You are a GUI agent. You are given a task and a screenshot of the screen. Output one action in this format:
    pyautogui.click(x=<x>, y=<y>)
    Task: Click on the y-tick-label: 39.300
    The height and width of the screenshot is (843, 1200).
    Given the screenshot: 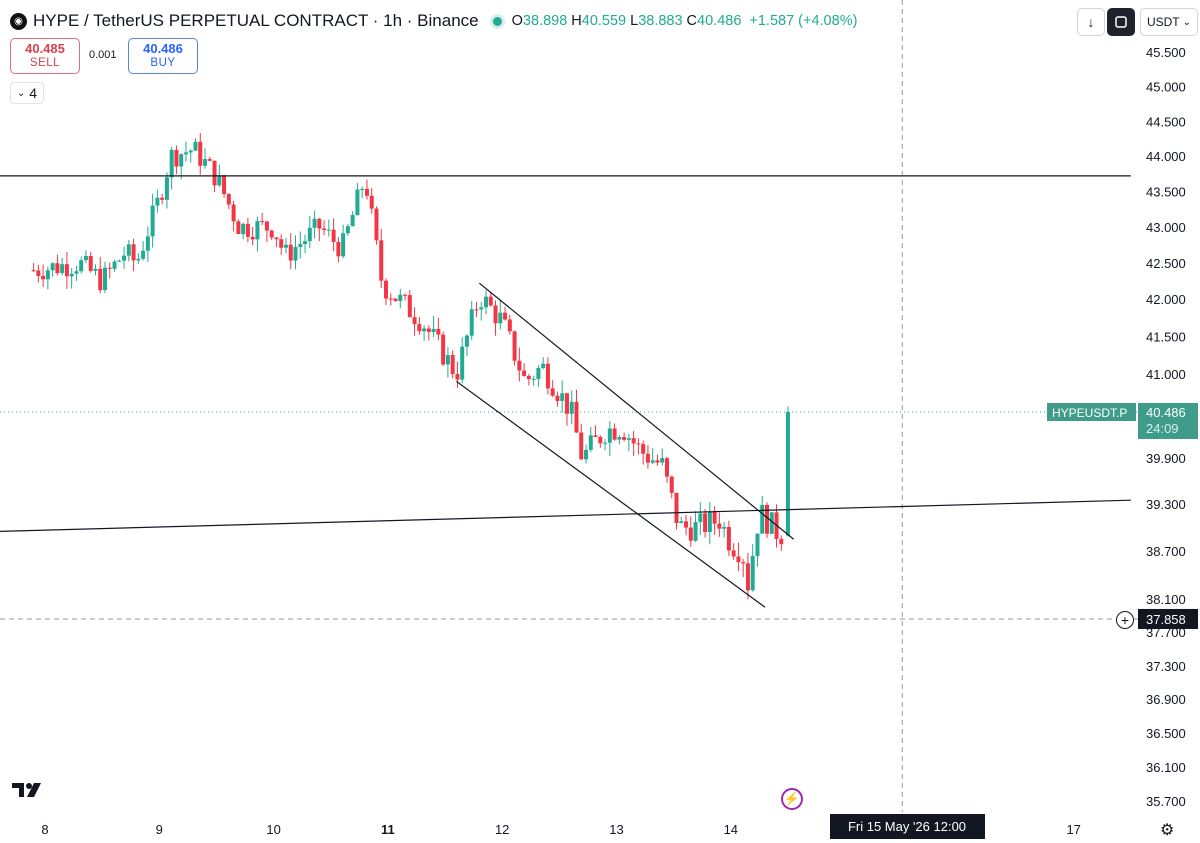 What is the action you would take?
    pyautogui.click(x=1166, y=504)
    